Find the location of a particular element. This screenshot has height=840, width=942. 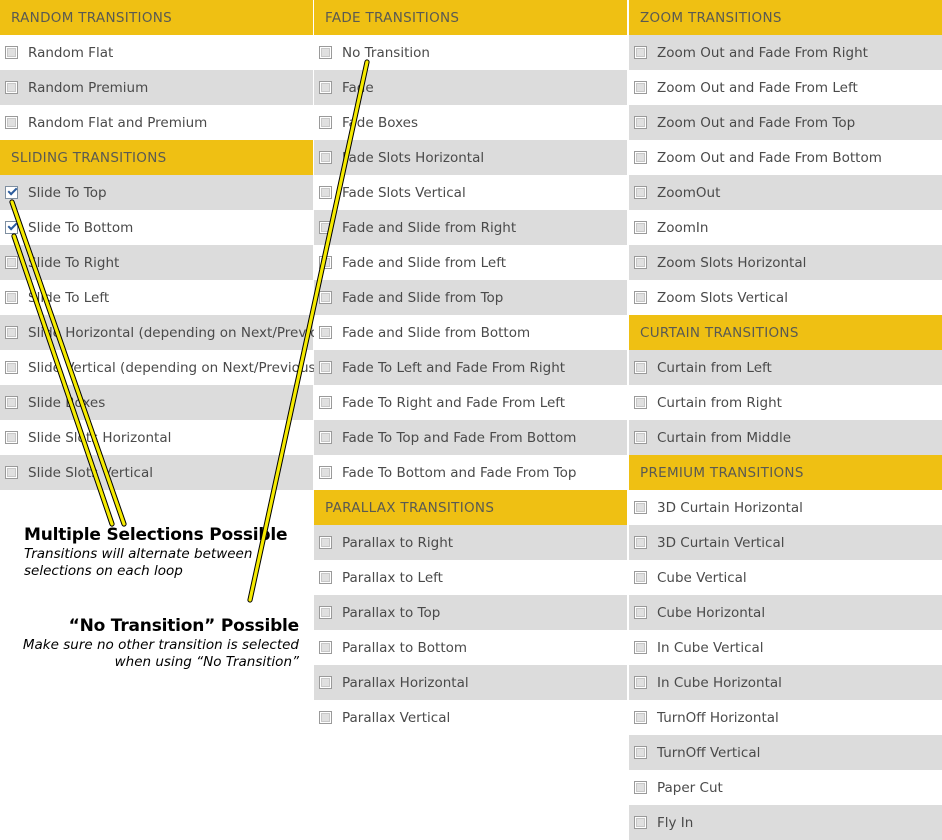

transition-row: Random Premium is located at coordinates (156, 87).